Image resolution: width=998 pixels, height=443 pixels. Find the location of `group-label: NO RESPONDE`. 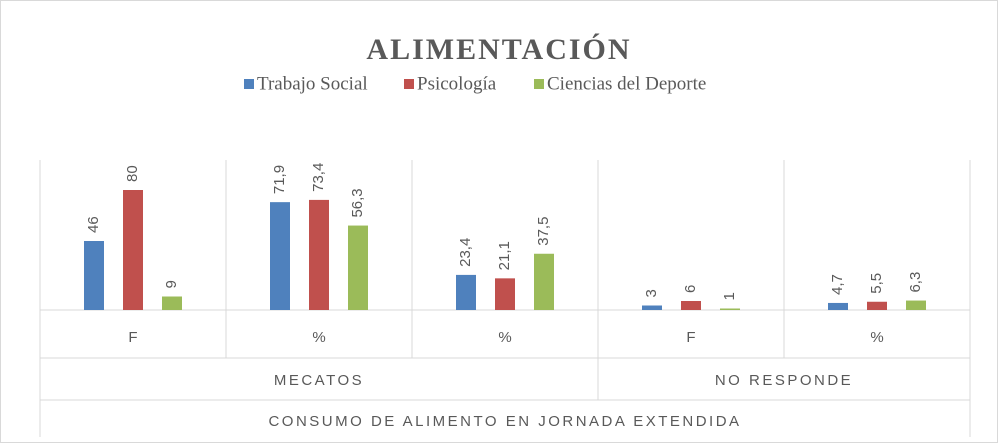

group-label: NO RESPONDE is located at coordinates (784, 380).